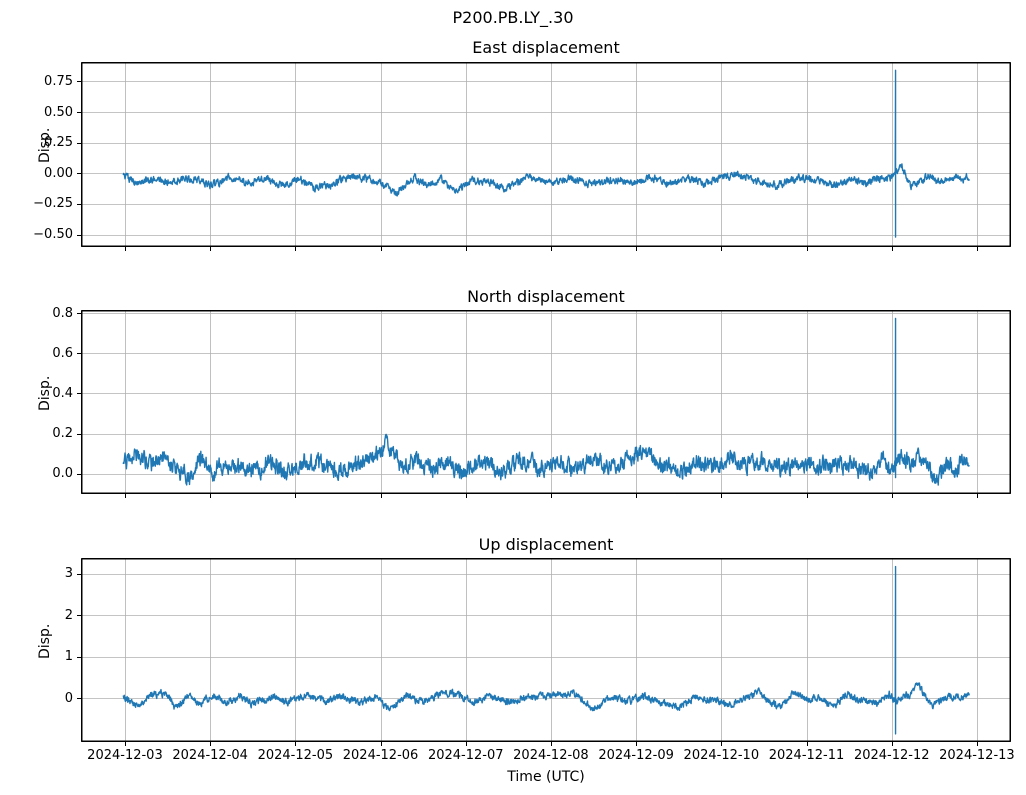  I want to click on y-tick-label: 0.8, so click(62, 313).